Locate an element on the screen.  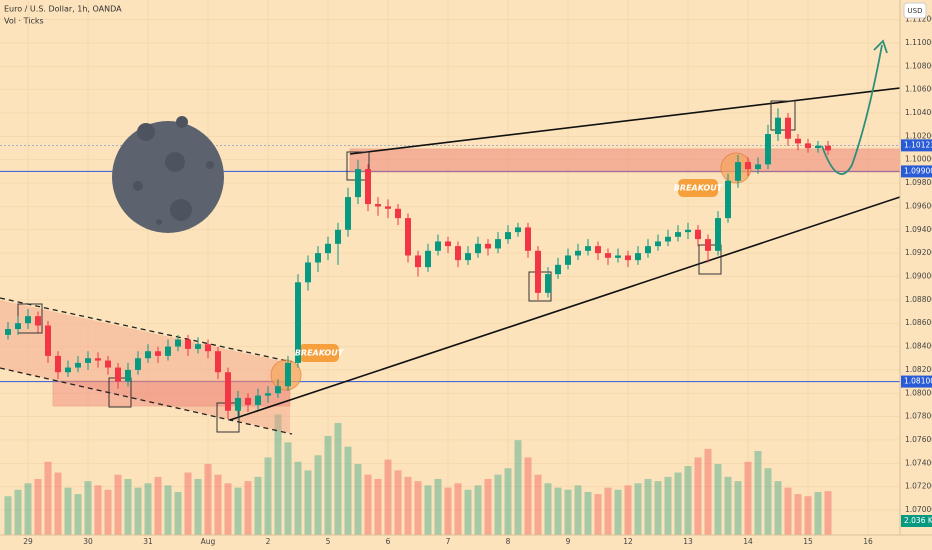
breakout-label-bg is located at coordinates (698, 188).